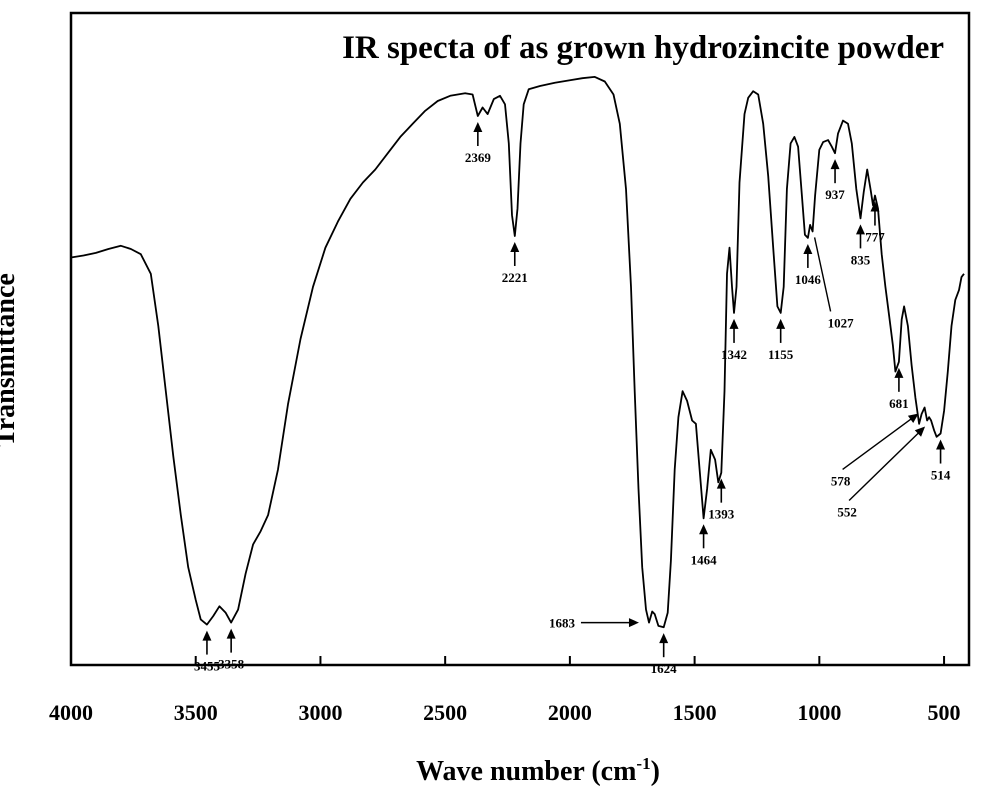 Image resolution: width=1005 pixels, height=802 pixels. I want to click on peak-annotation-578: 578, so click(875, 450).